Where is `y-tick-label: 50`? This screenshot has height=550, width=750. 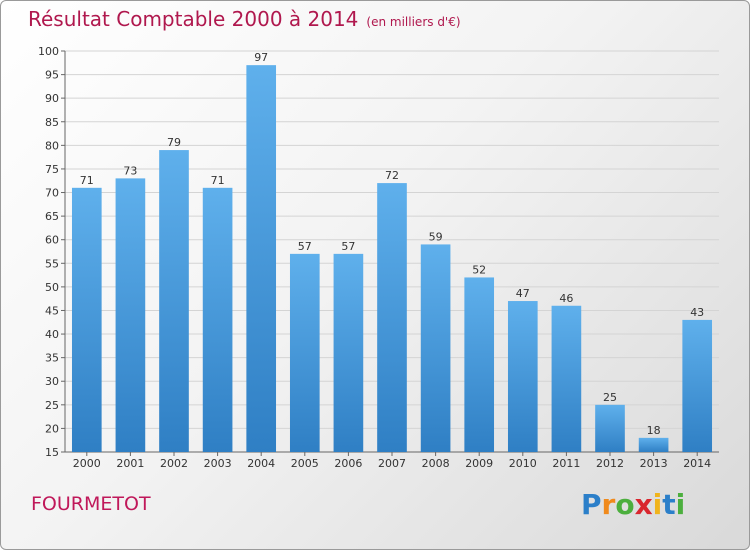 y-tick-label: 50 is located at coordinates (52, 287).